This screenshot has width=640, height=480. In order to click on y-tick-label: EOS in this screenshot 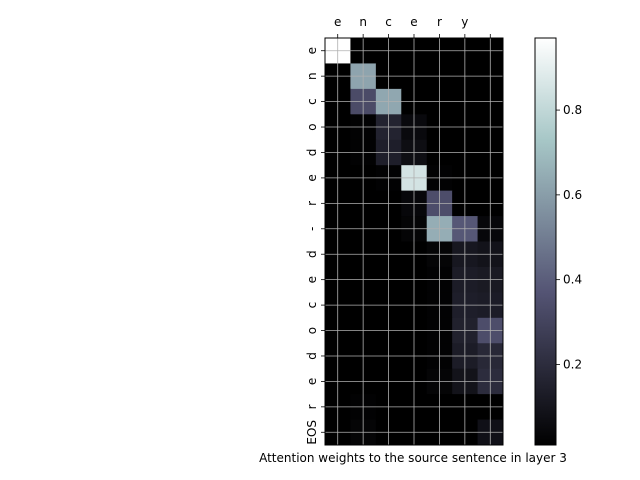, I will do `click(312, 432)`.